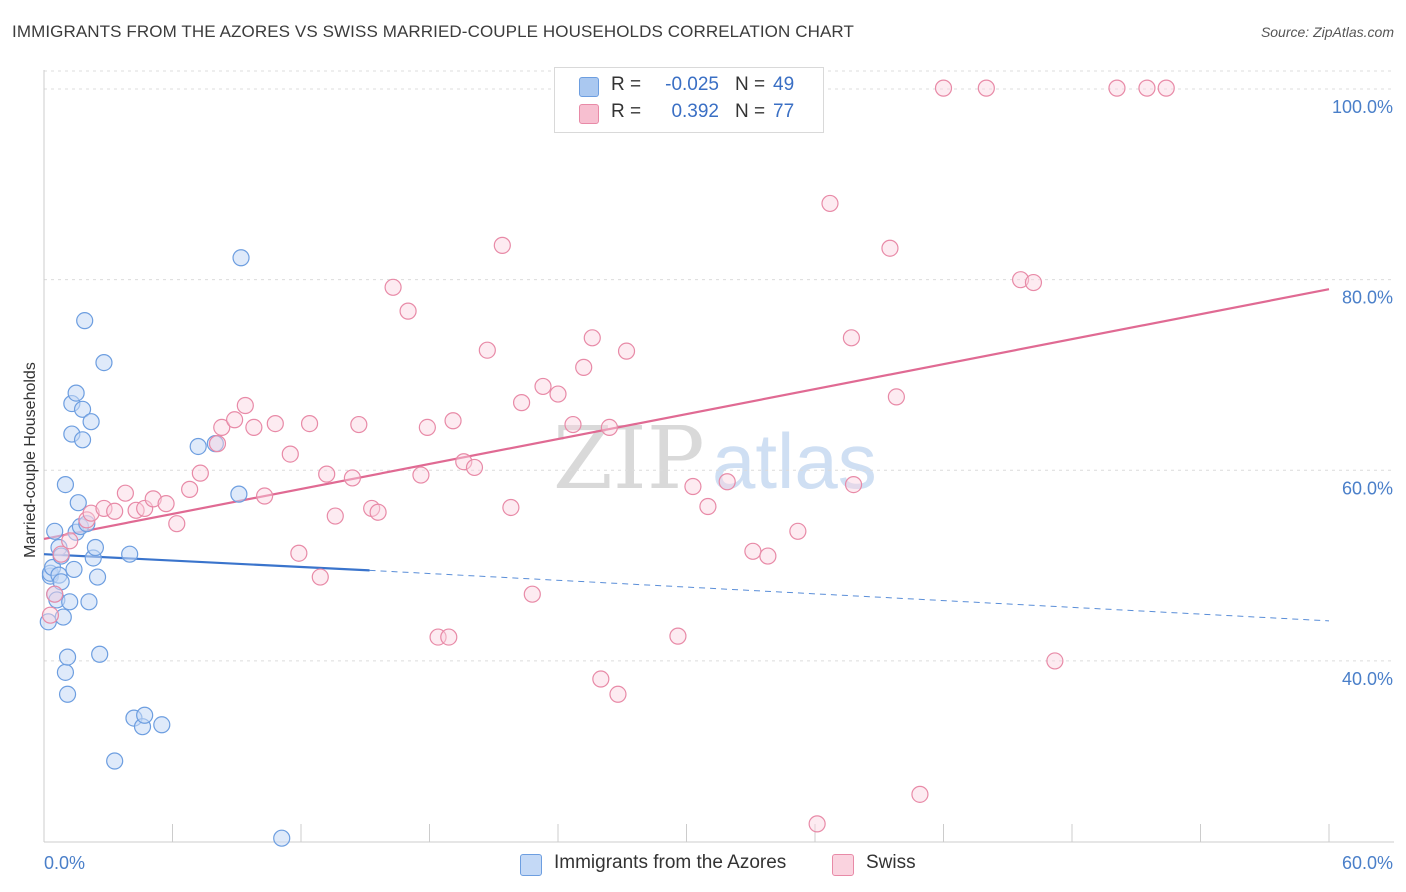 The image size is (1406, 892). Describe the element at coordinates (1367, 863) in the screenshot. I see `x-tick-label: 60.0%` at that location.